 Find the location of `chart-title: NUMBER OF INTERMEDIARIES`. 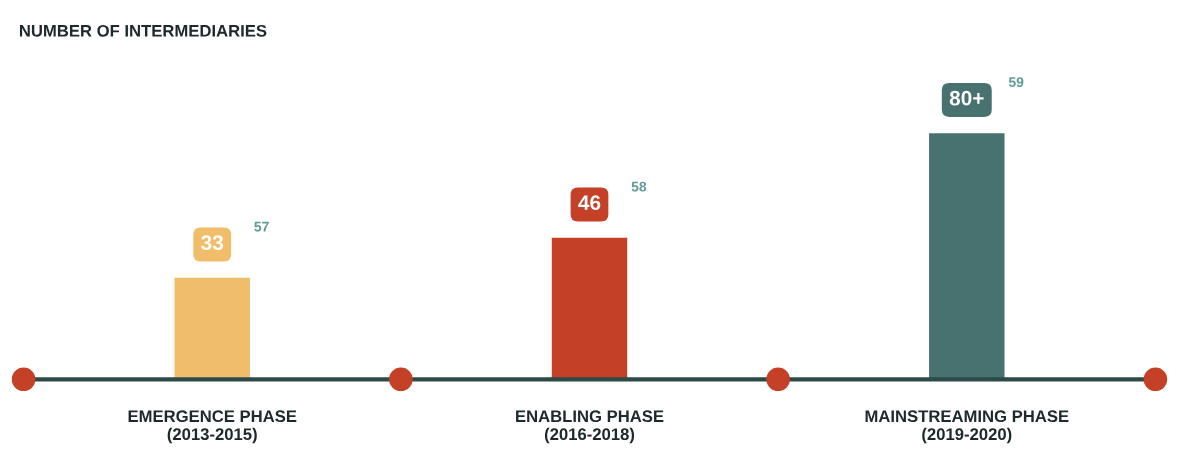

chart-title: NUMBER OF INTERMEDIARIES is located at coordinates (143, 30).